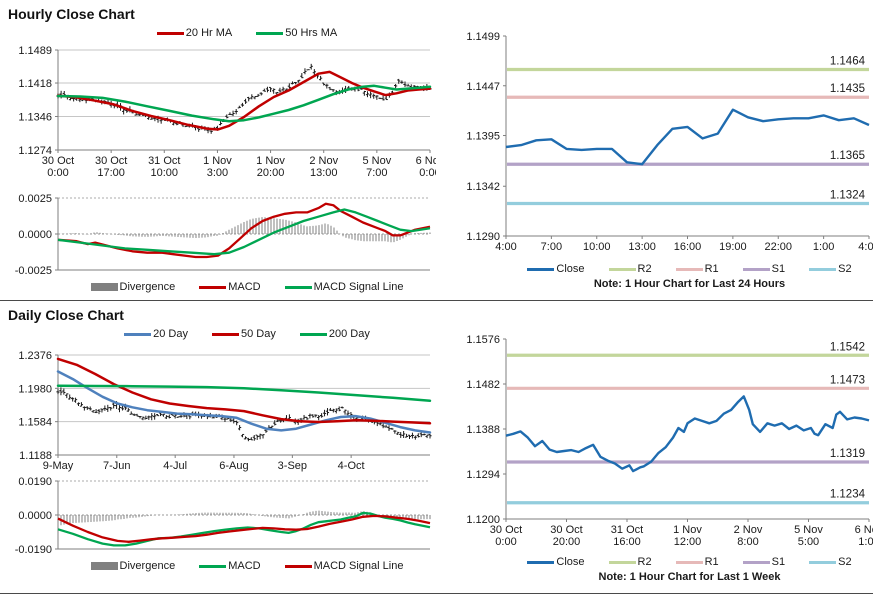 The width and height of the screenshot is (873, 601). I want to click on legend-swatch-50-hrs-ma, so click(270, 33).